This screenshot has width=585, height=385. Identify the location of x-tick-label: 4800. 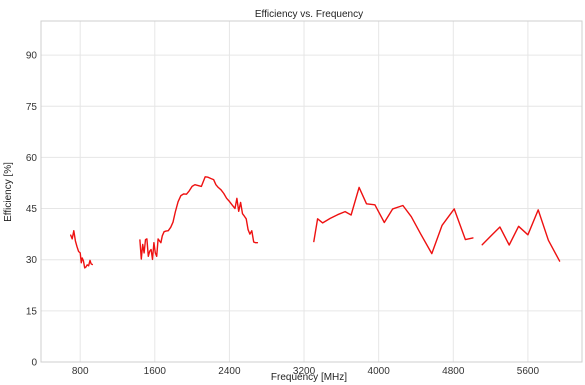
(453, 371).